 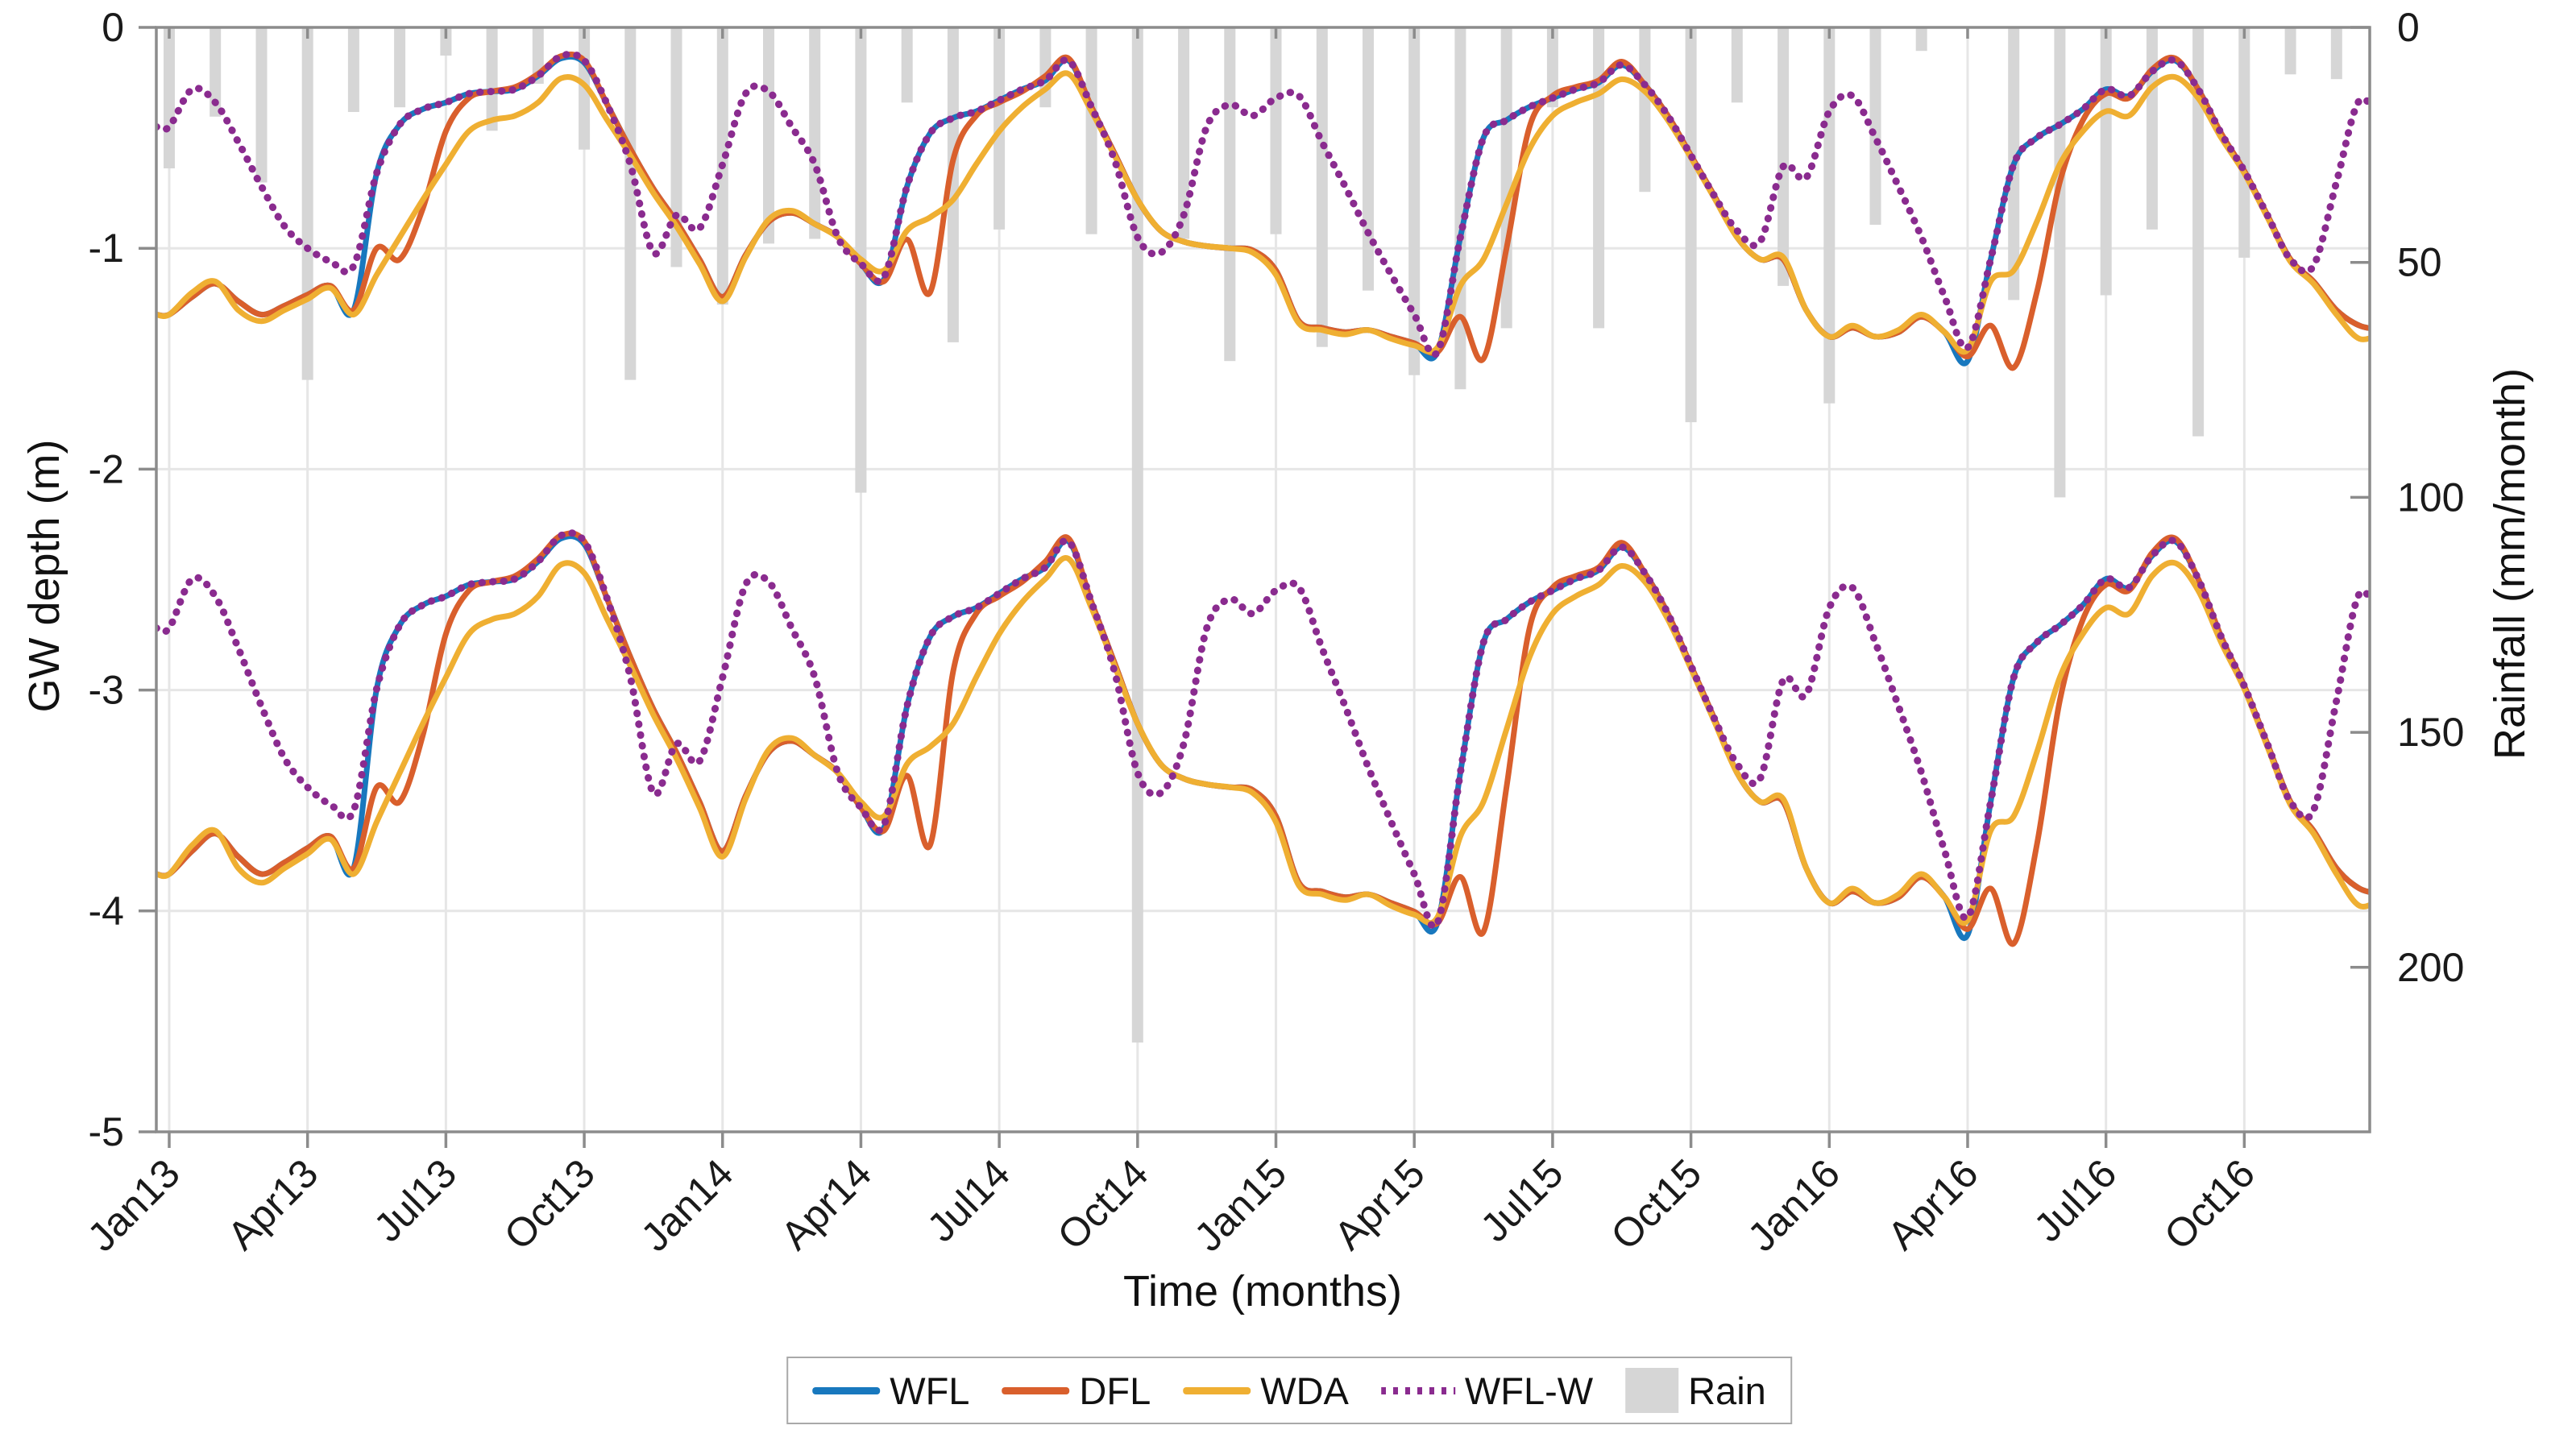 I want to click on x-tick-label-jul13: Jul13, so click(x=415, y=1200).